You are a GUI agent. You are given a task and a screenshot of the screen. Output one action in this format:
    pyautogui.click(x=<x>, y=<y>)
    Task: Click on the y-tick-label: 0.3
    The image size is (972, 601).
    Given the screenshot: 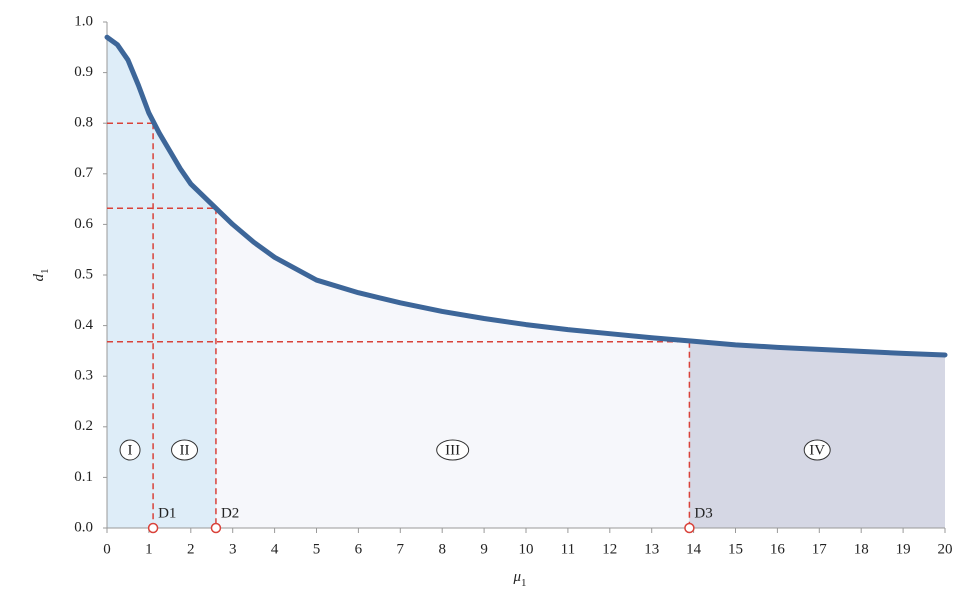 What is the action you would take?
    pyautogui.click(x=83, y=376)
    